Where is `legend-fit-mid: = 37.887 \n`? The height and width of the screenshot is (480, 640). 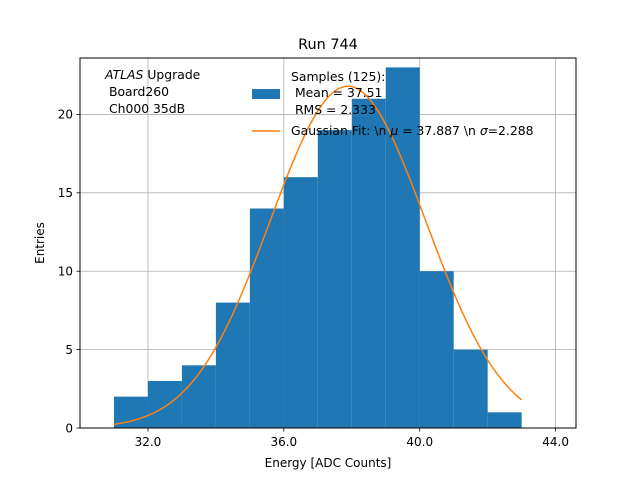 legend-fit-mid: = 37.887 \n is located at coordinates (439, 130).